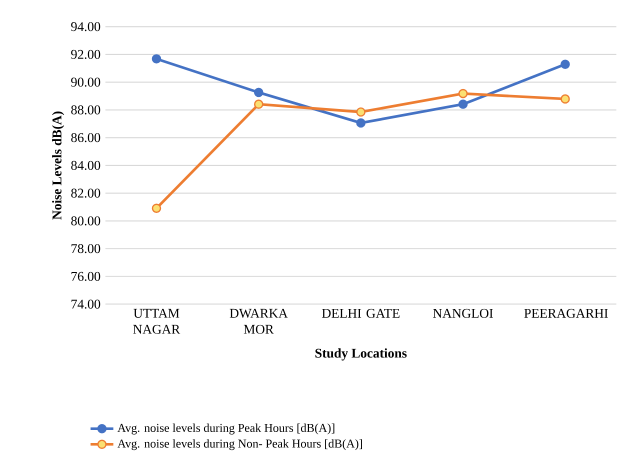 Image resolution: width=635 pixels, height=459 pixels. Describe the element at coordinates (566, 313) in the screenshot. I see `x-tick-label: PEERAGARHI` at that location.